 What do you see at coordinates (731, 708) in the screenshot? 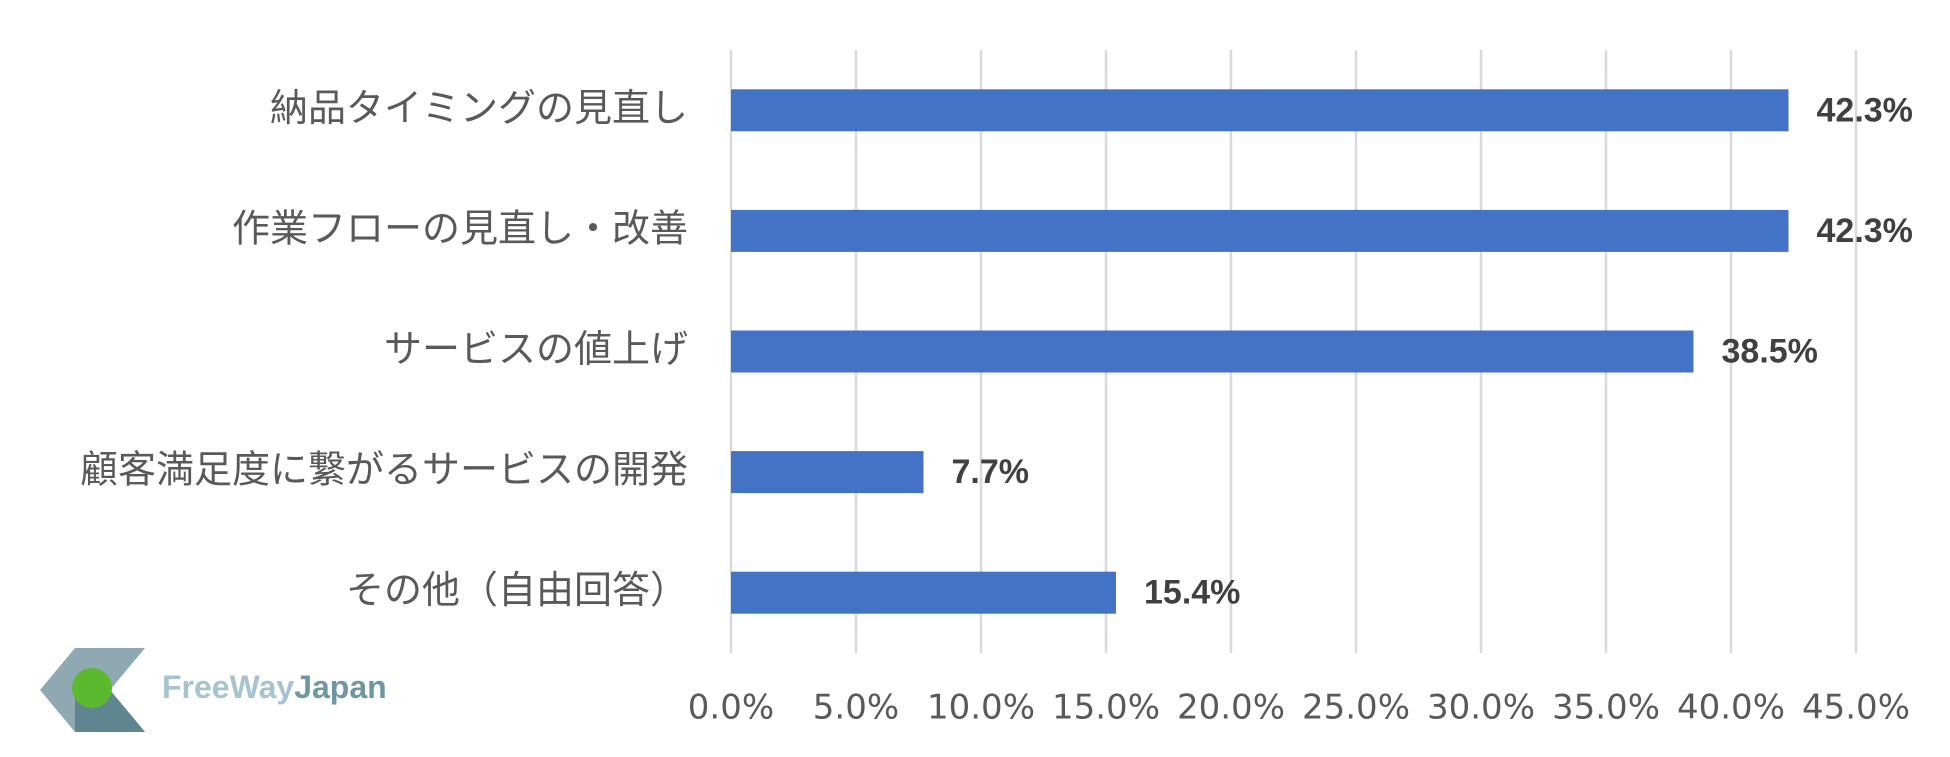
I see `x-tick-label: 0.0%` at bounding box center [731, 708].